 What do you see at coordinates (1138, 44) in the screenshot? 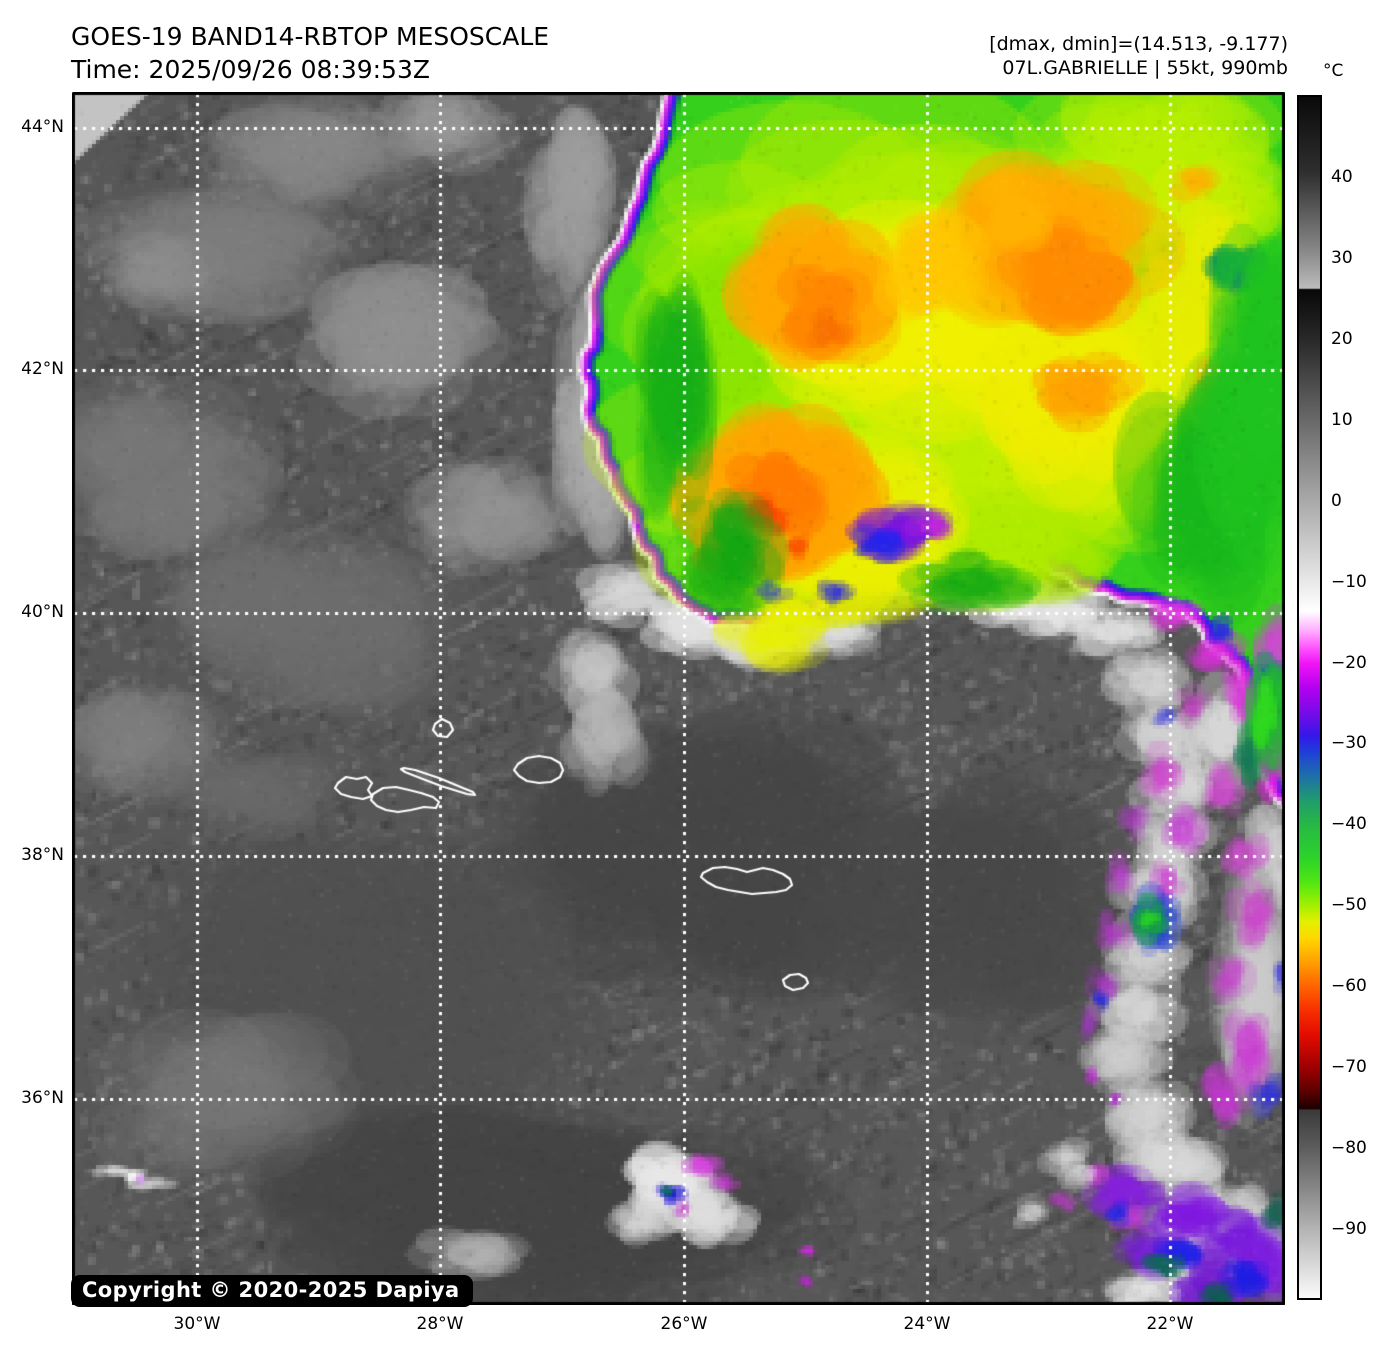
I see `annotation-dmax-dmin: [dmax, dmin]=(14.513, -9.177)` at bounding box center [1138, 44].